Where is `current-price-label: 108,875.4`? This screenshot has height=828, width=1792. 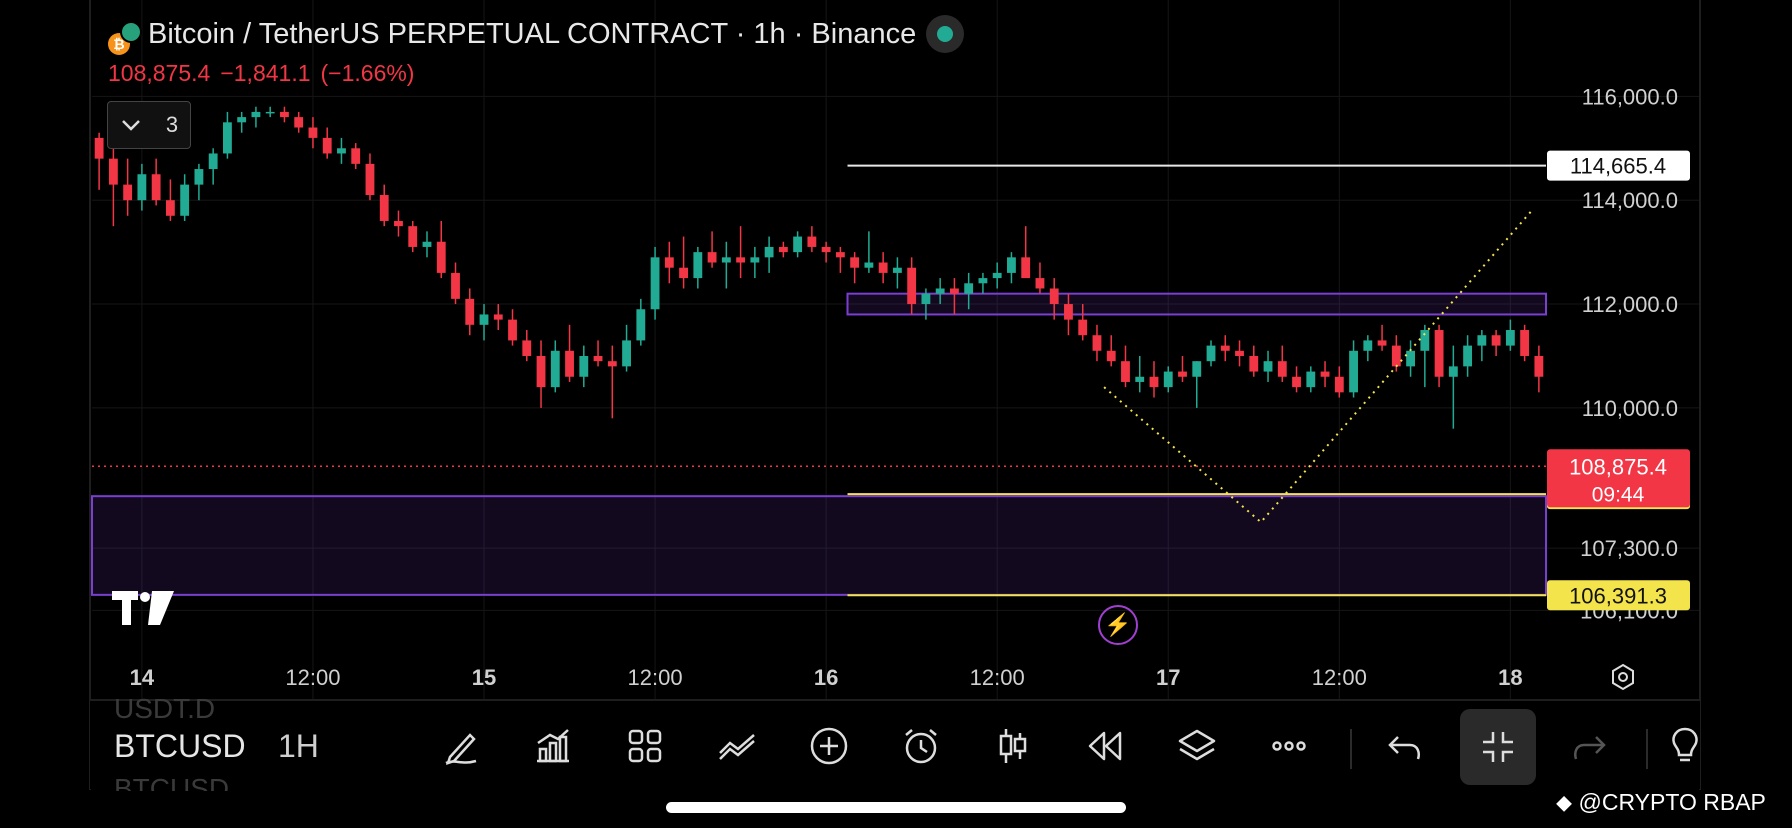 current-price-label: 108,875.4 is located at coordinates (1618, 466).